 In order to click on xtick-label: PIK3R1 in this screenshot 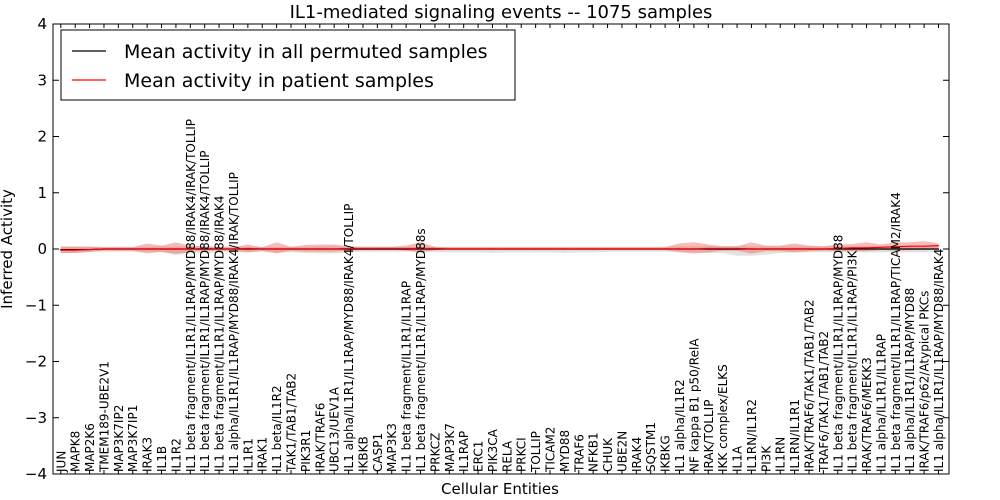, I will do `click(306, 451)`.